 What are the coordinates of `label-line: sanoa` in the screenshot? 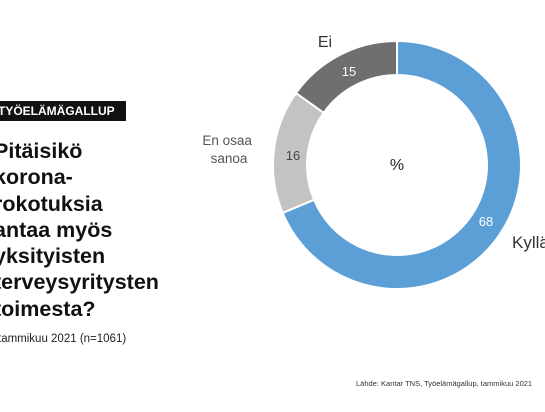 It's located at (229, 158).